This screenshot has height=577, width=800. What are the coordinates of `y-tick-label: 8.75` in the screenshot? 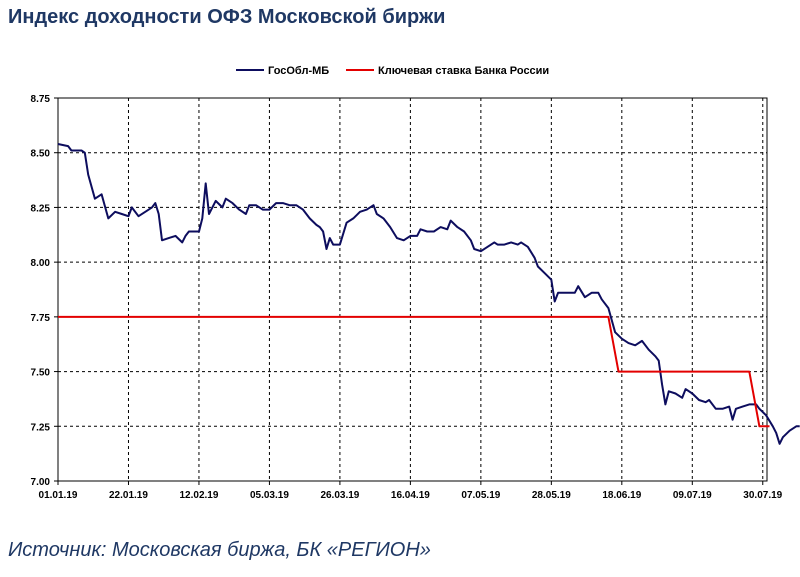 It's located at (41, 99).